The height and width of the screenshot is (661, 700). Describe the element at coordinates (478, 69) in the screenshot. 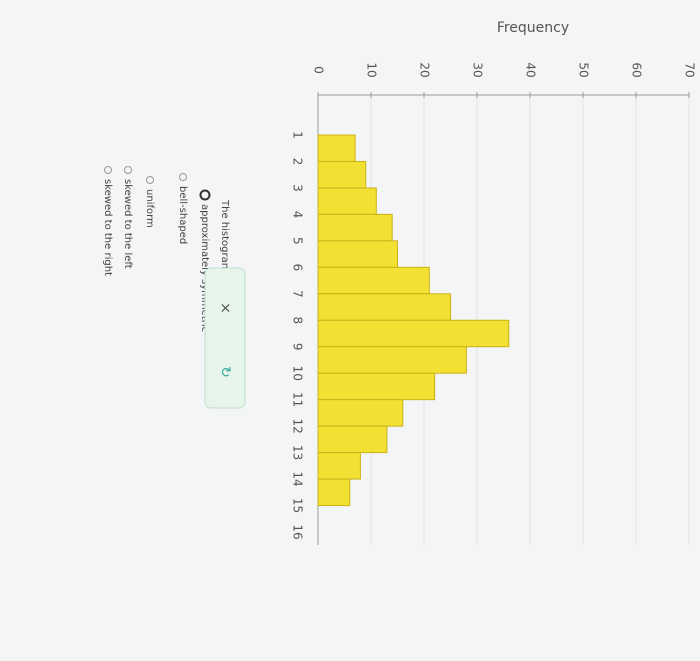

I see `y-tick-label: 30` at that location.